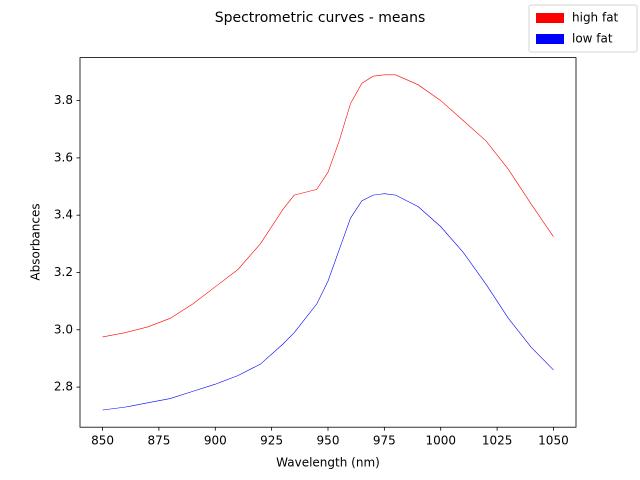 This screenshot has width=640, height=480. I want to click on x-tick-label: 950, so click(328, 441).